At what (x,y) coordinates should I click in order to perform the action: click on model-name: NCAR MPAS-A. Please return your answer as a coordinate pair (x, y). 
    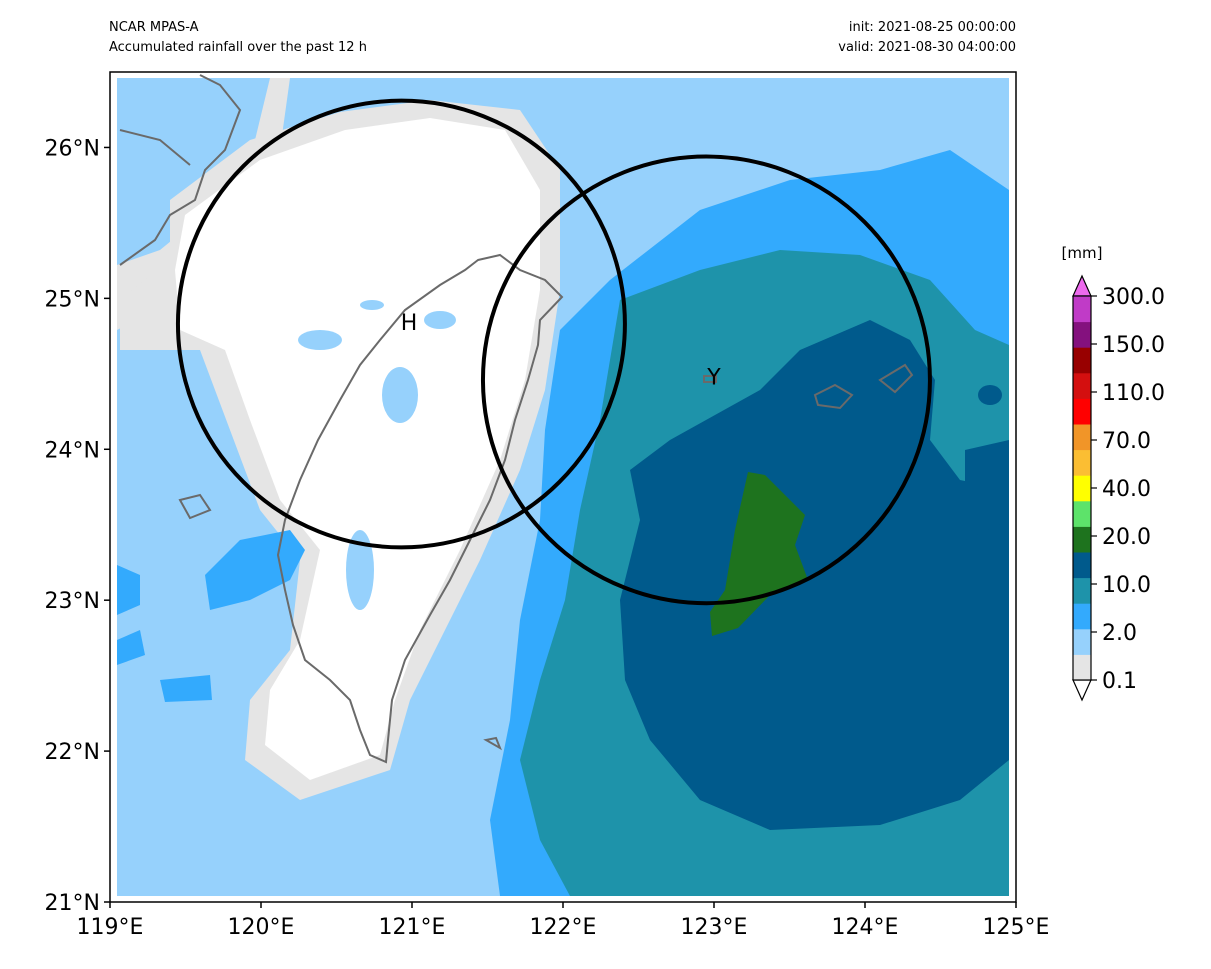
    Looking at the image, I should click on (154, 27).